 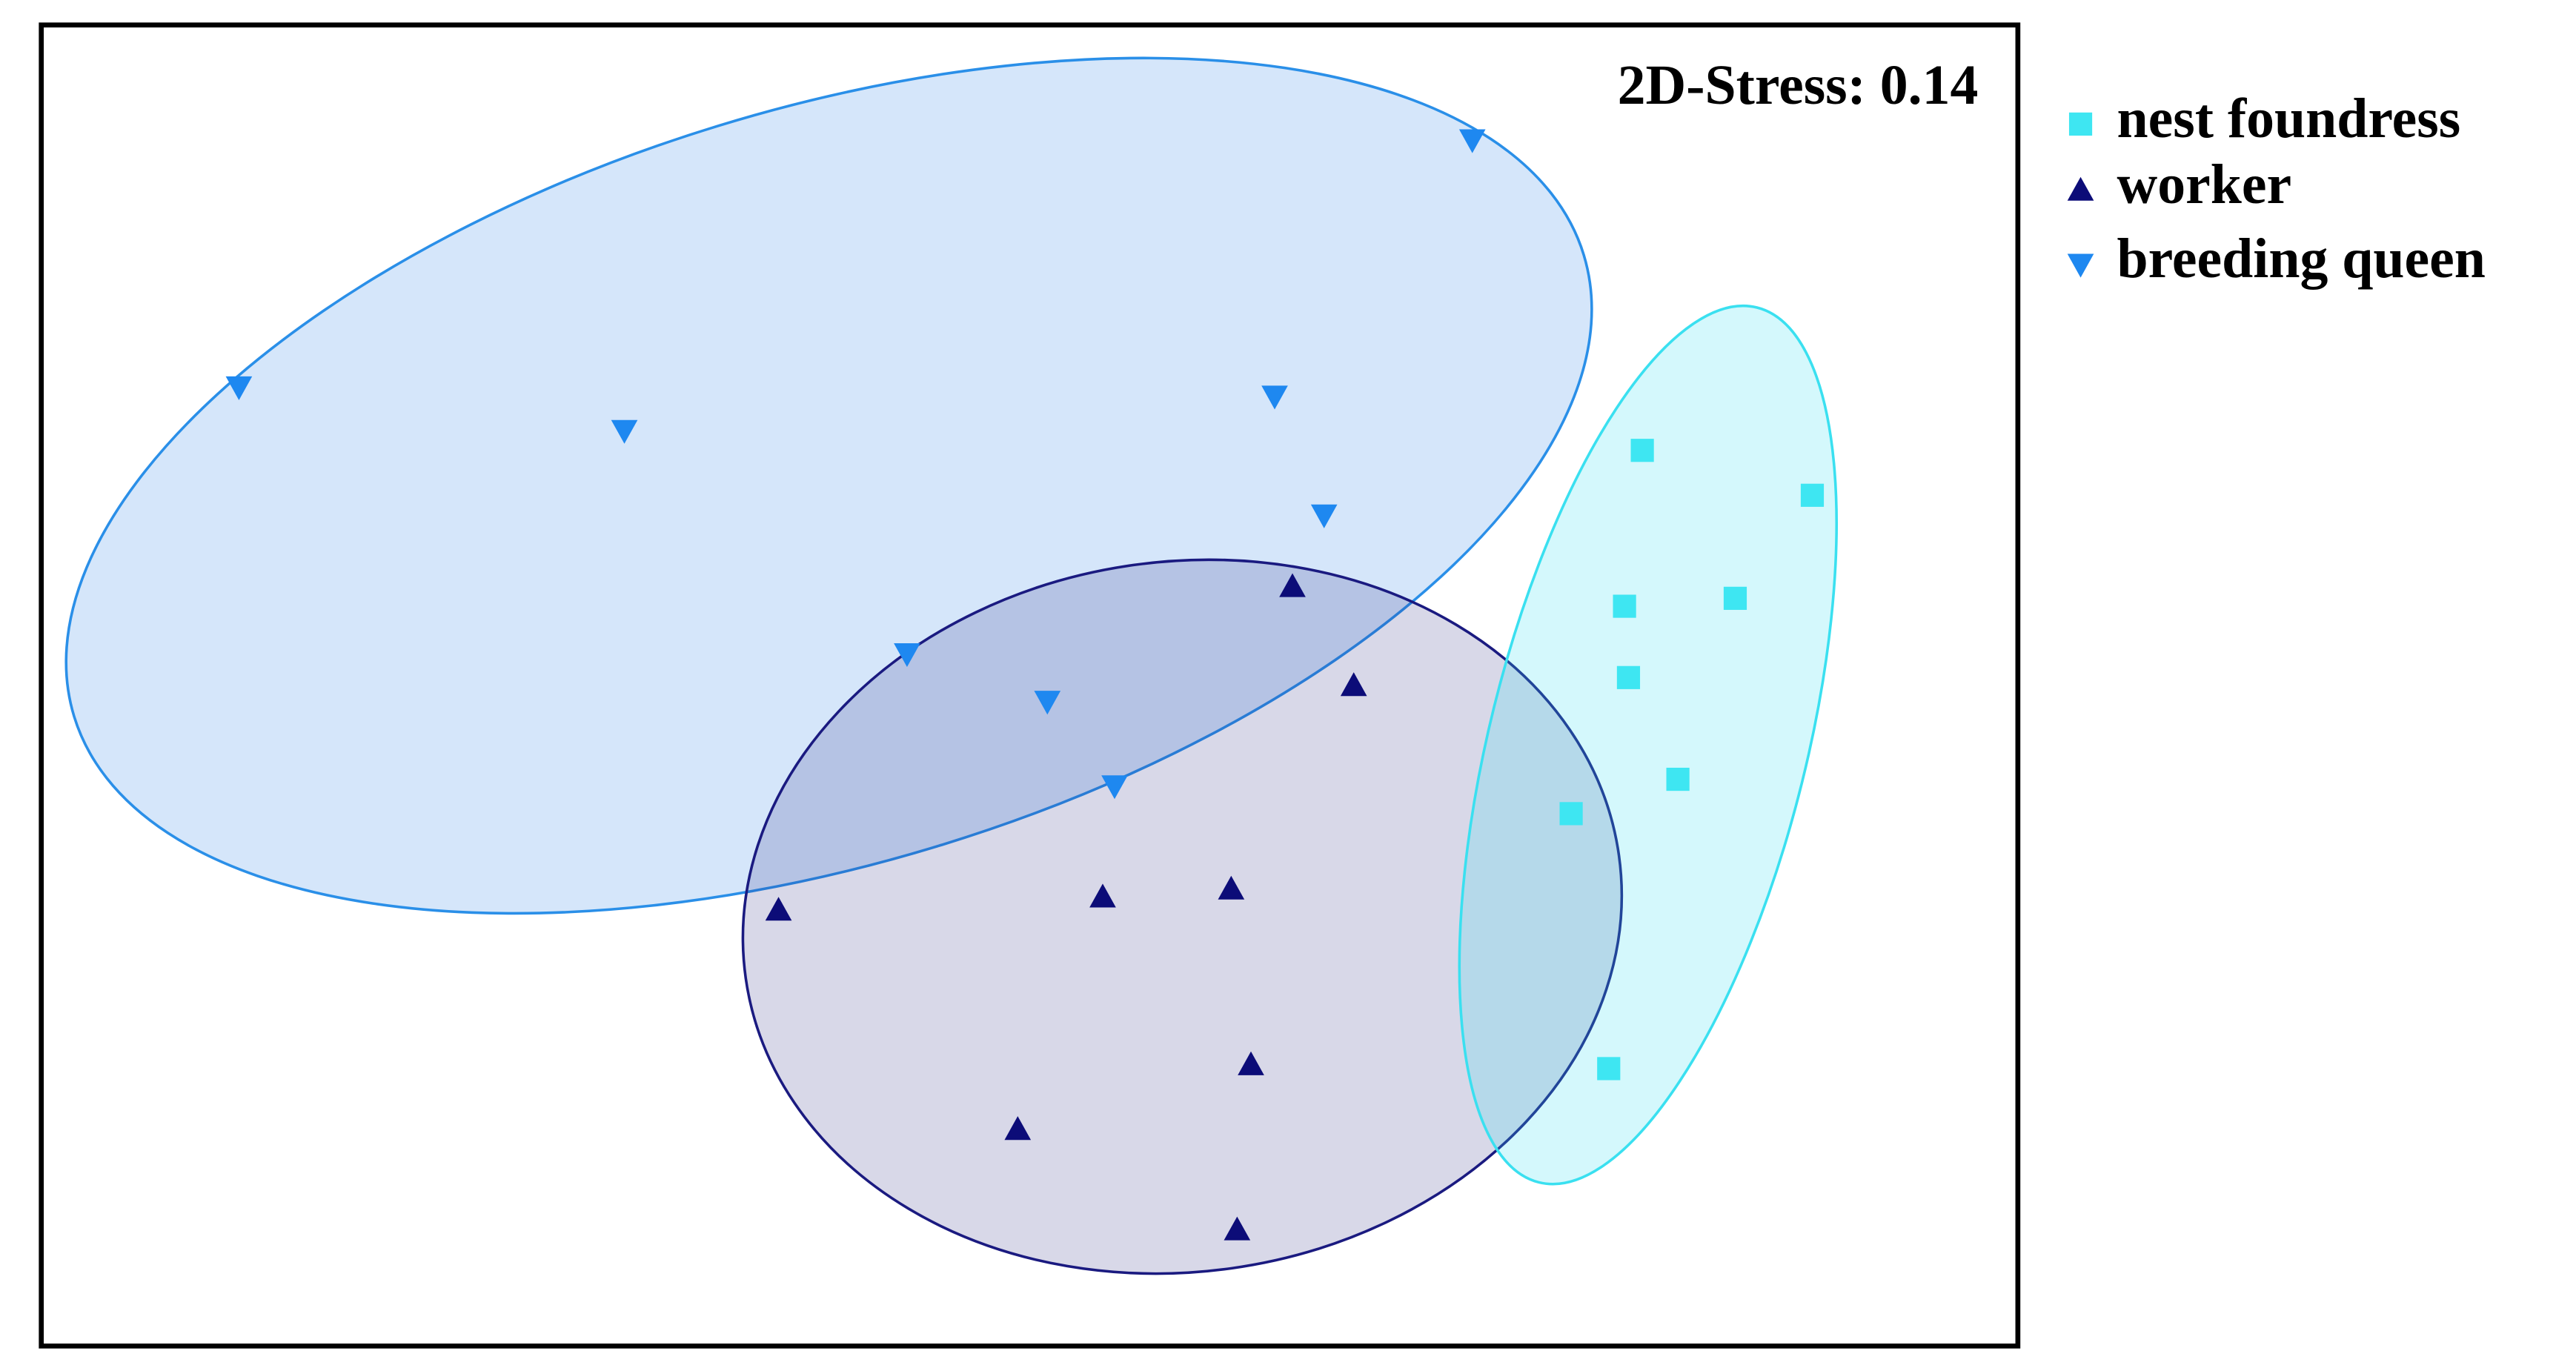 I want to click on legend-label: nest foundress, so click(x=2289, y=118).